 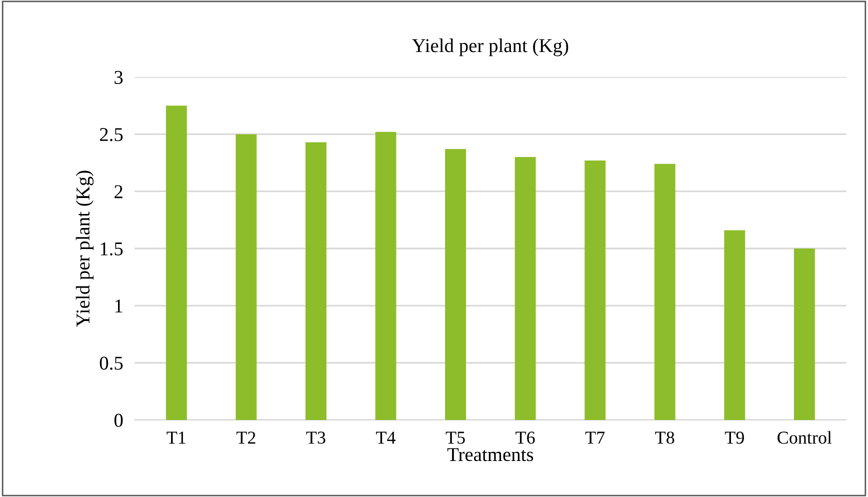 I want to click on y-tick-label: 0, so click(x=118, y=420).